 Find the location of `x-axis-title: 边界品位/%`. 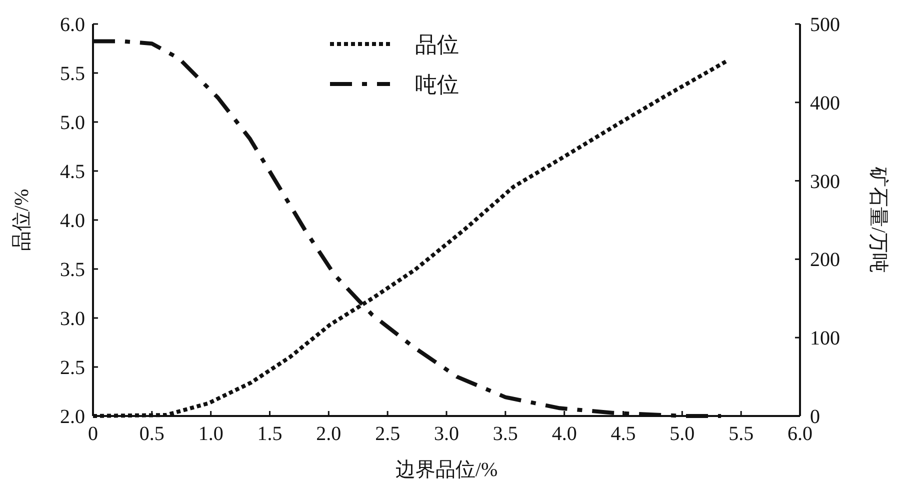

x-axis-title: 边界品位/% is located at coordinates (446, 470).